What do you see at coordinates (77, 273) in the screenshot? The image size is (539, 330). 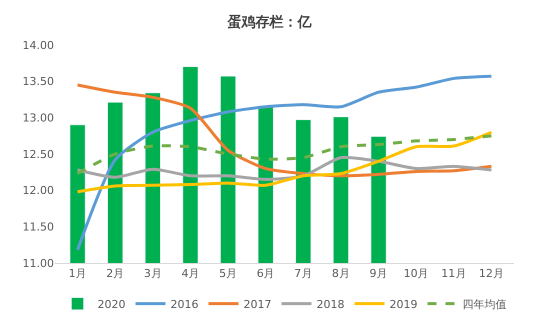 I see `x-tick-label: 1月` at bounding box center [77, 273].